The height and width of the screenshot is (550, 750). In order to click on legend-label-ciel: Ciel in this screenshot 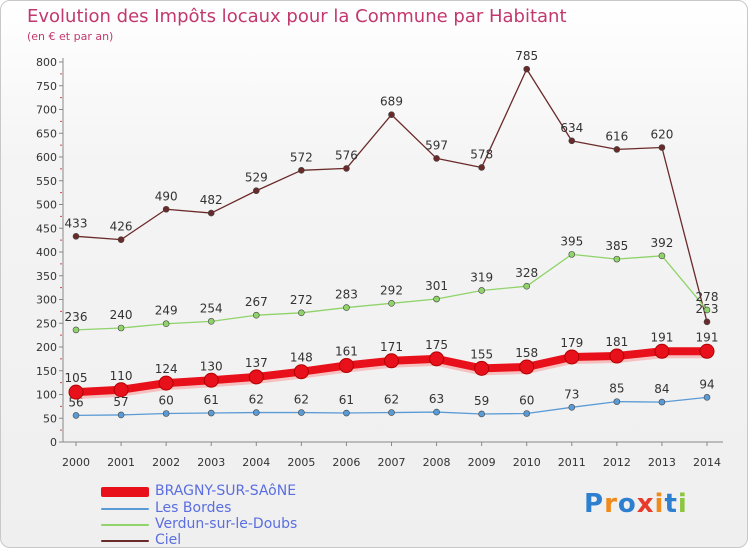, I will do `click(168, 540)`.